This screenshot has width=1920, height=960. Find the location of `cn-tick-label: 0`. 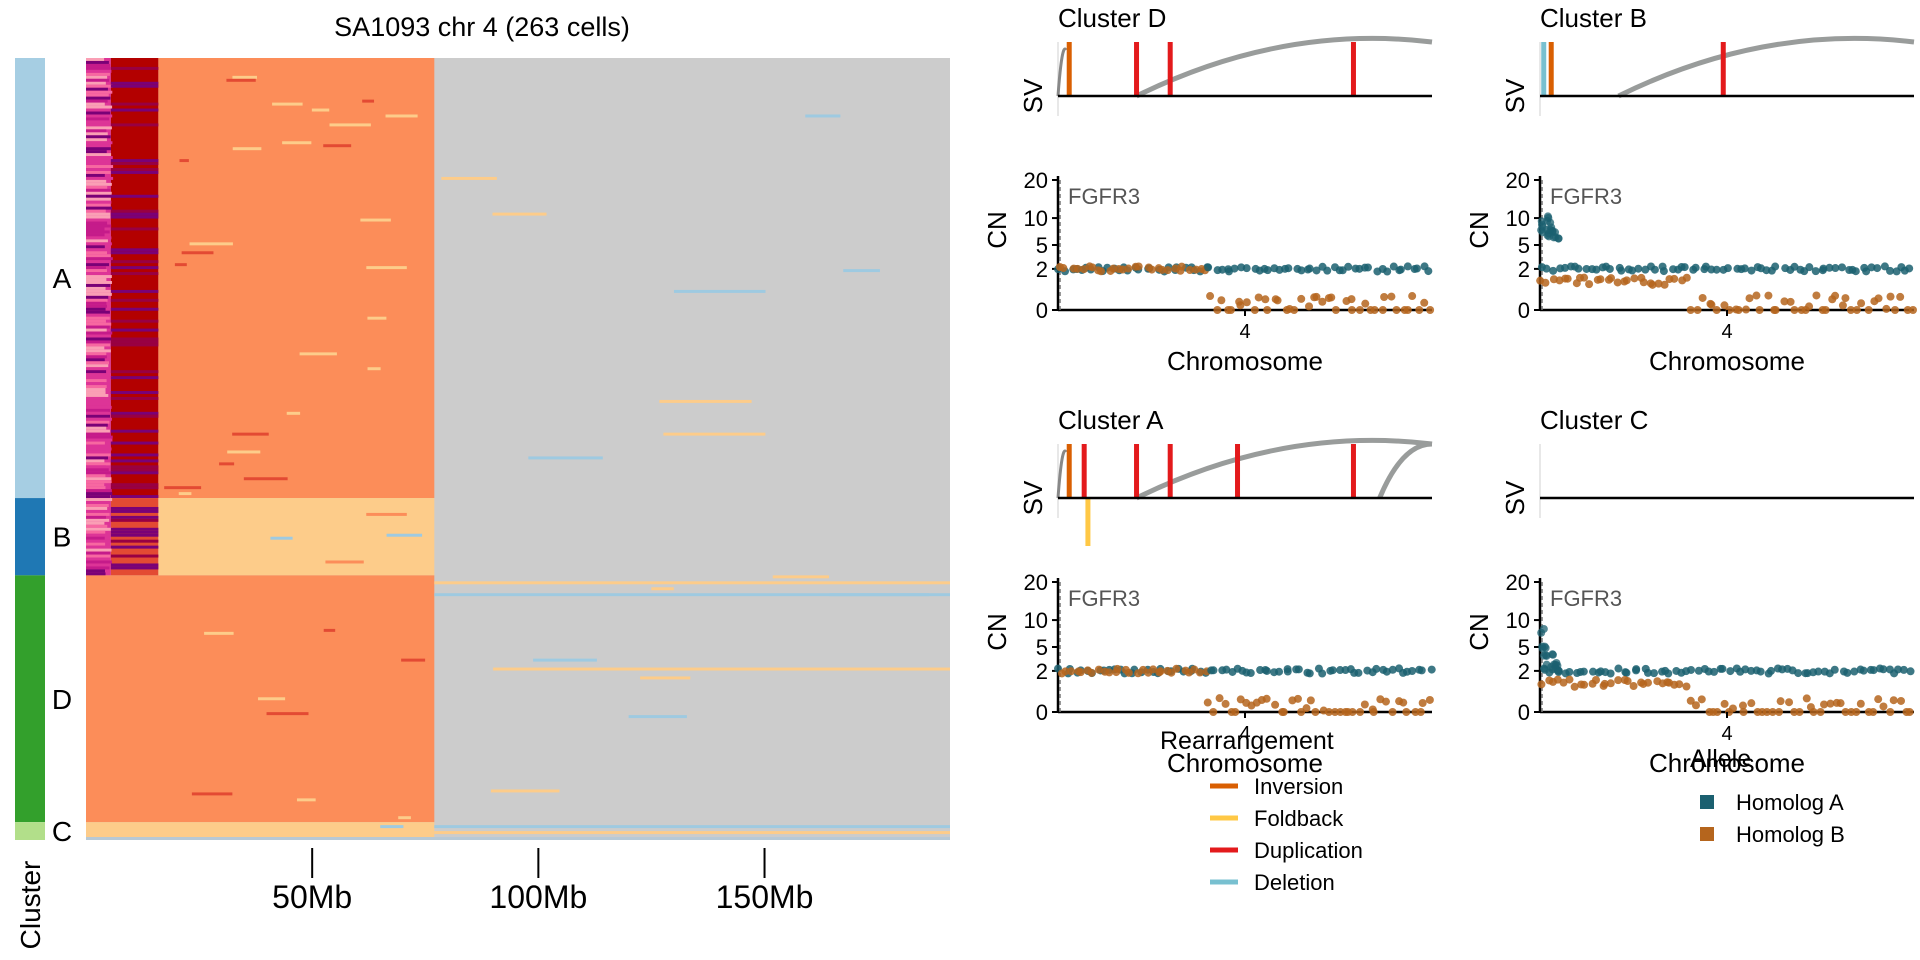

cn-tick-label: 0 is located at coordinates (1042, 712).